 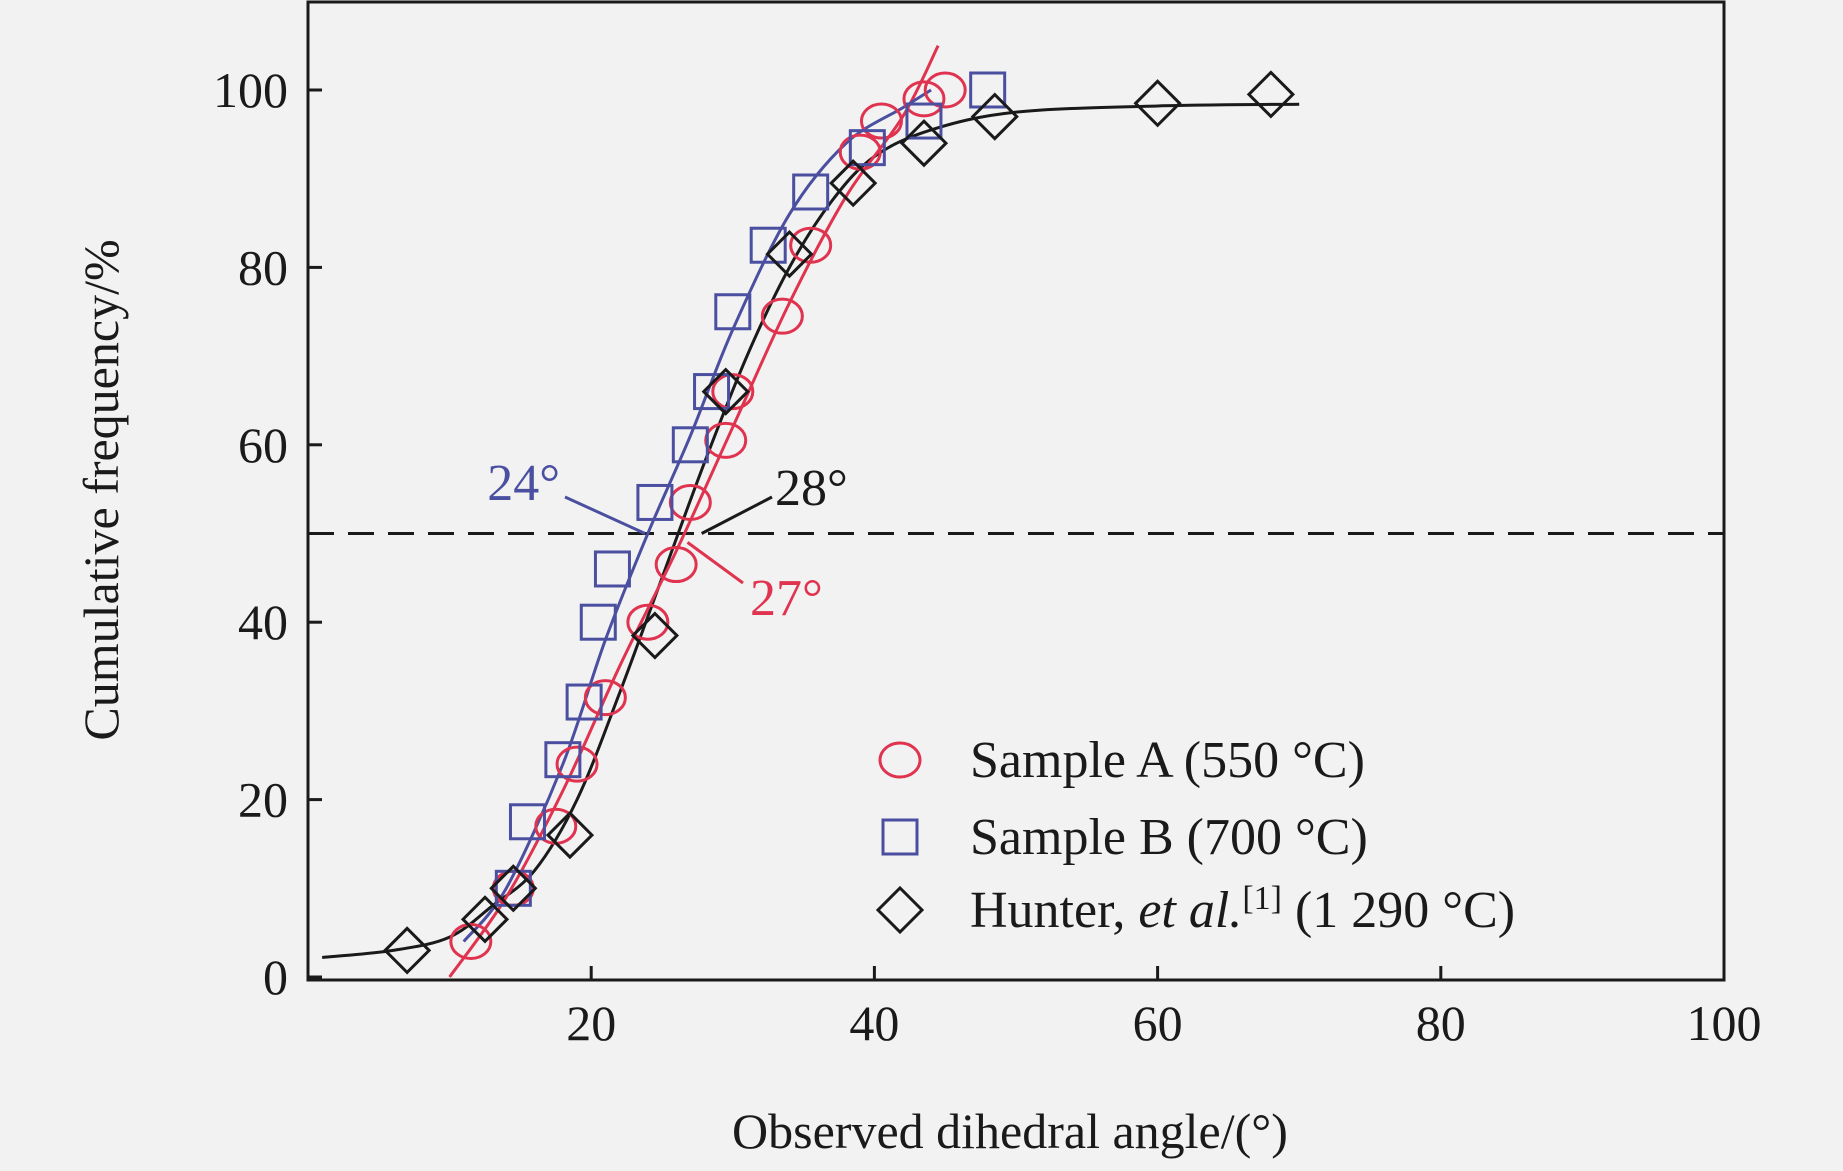 What do you see at coordinates (263, 622) in the screenshot?
I see `y-tick-label: 40` at bounding box center [263, 622].